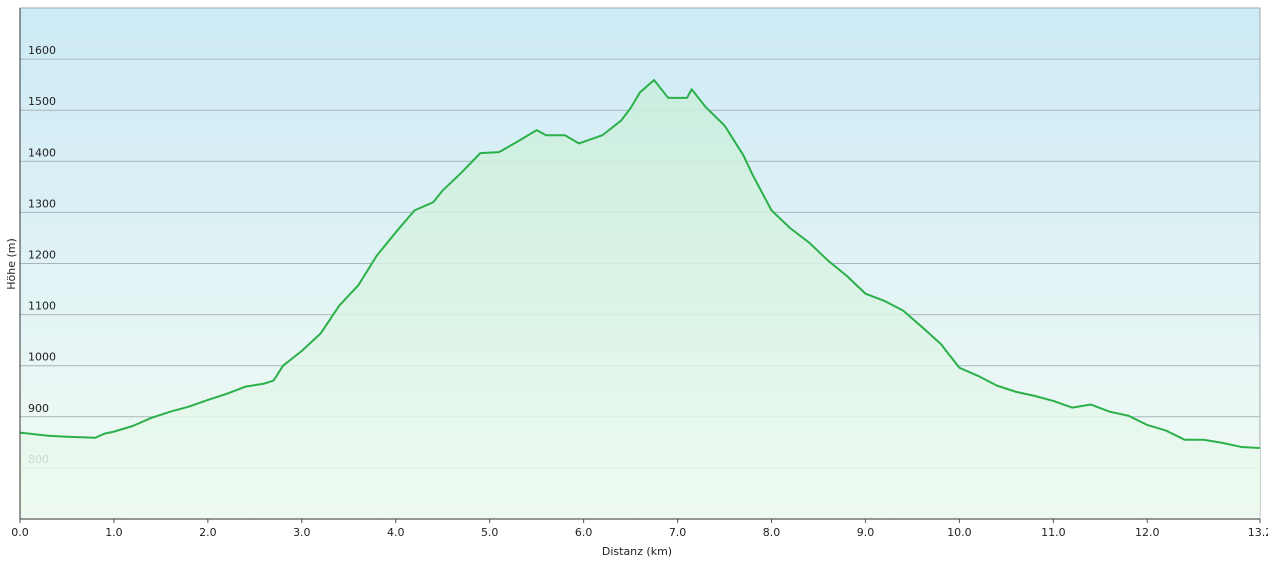 Image resolution: width=1268 pixels, height=567 pixels. I want to click on x-tick-label: 0.0, so click(20, 532).